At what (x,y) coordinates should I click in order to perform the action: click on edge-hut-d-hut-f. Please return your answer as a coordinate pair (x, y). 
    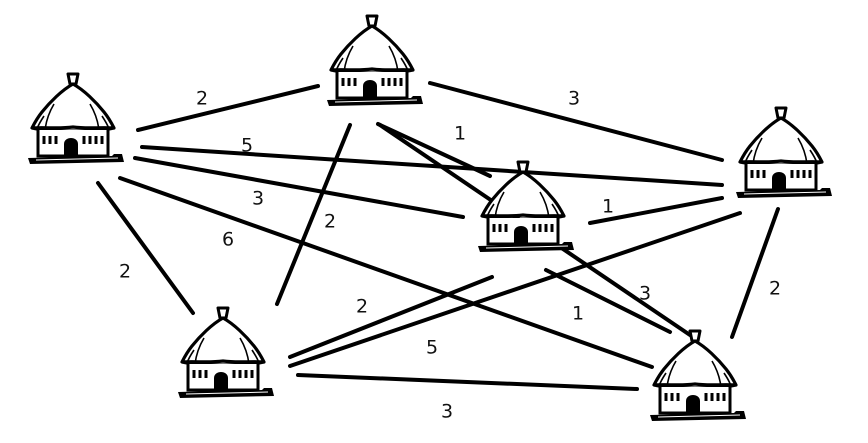
    Looking at the image, I should click on (608, 301).